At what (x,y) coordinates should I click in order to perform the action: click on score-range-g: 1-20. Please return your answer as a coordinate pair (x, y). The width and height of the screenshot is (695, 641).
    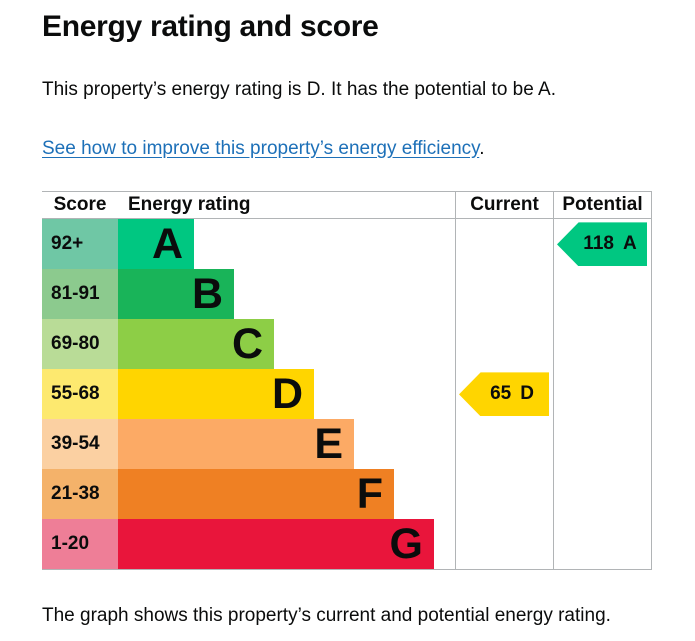
    Looking at the image, I should click on (80, 544).